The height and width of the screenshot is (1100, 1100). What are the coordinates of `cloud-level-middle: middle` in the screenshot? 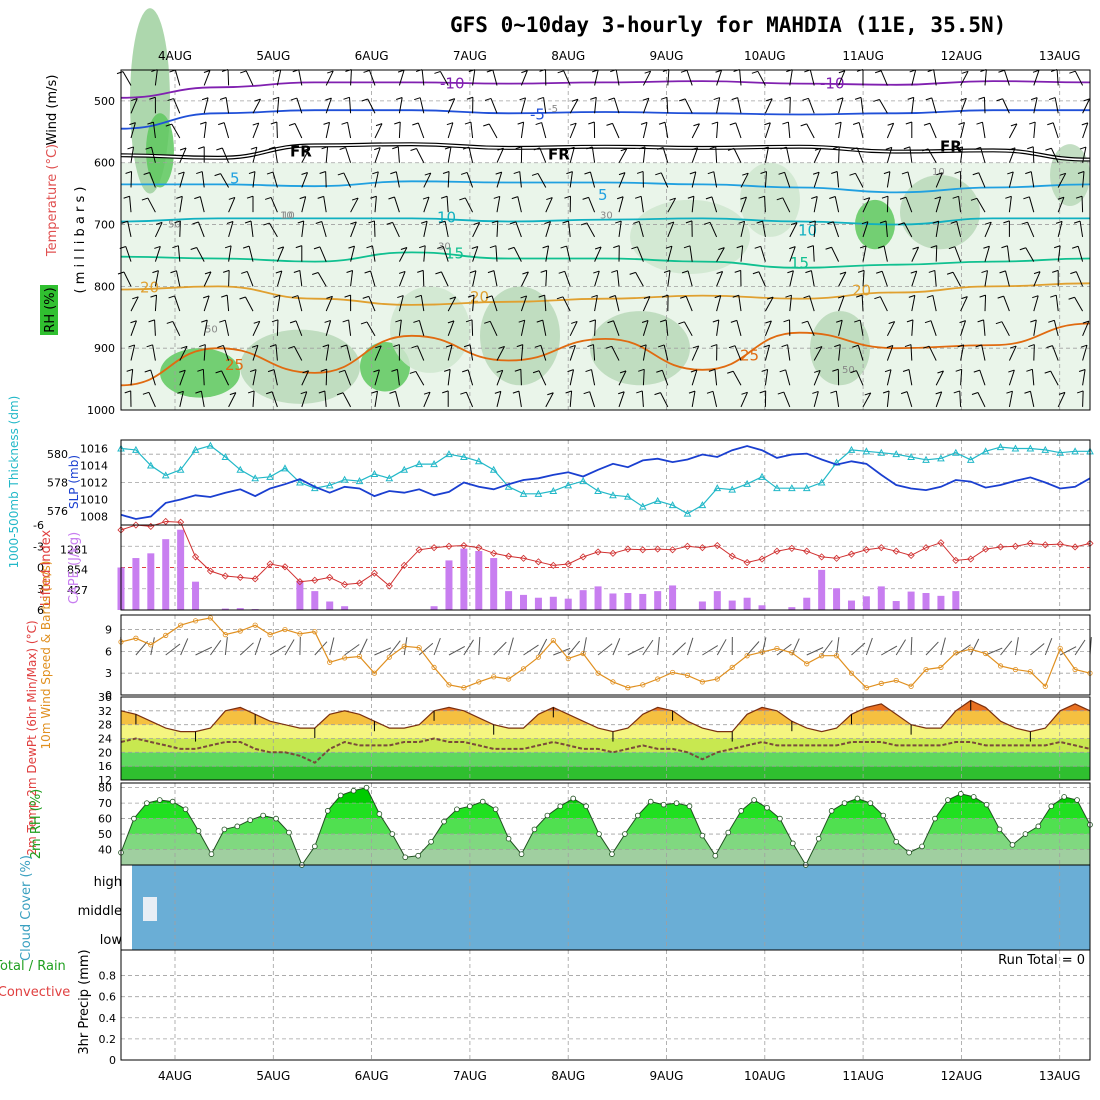 It's located at (100, 911).